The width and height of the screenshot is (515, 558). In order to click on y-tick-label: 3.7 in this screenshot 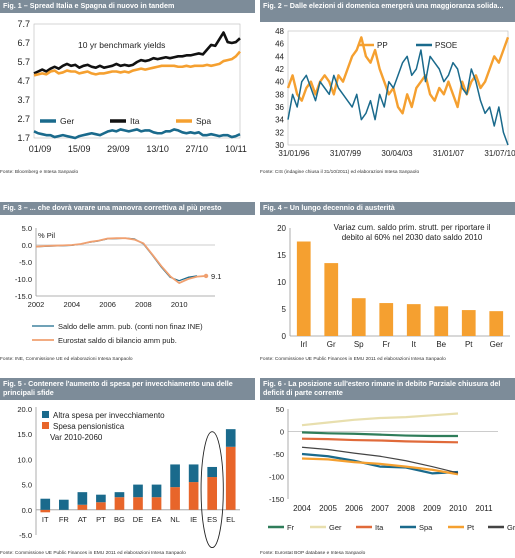, I will do `click(23, 100)`.